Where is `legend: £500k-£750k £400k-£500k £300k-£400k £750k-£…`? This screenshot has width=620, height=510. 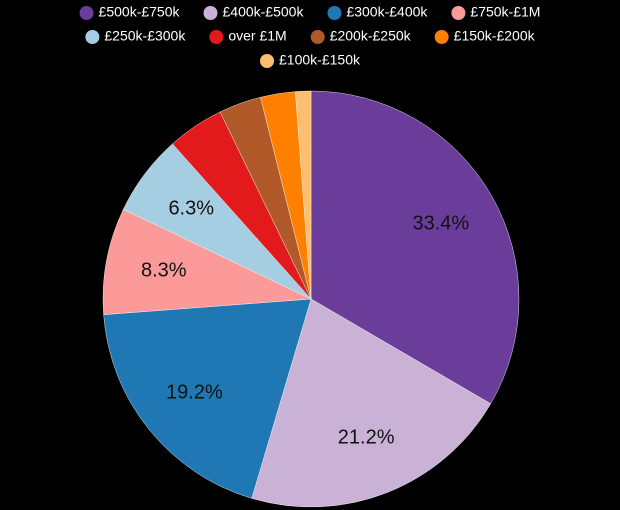 legend: £500k-£750k £400k-£500k £300k-£400k £750k-£… is located at coordinates (309, 36).